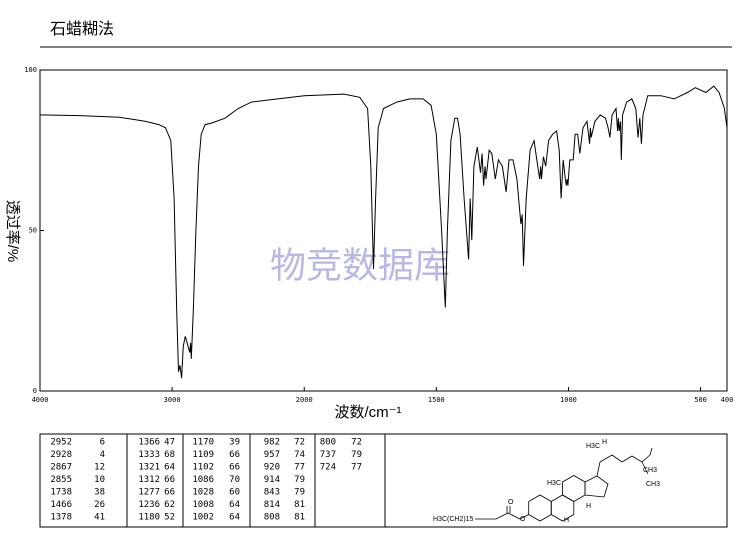 Image resolution: width=737 pixels, height=539 pixels. I want to click on peak-wavenumber: 1321, so click(149, 468).